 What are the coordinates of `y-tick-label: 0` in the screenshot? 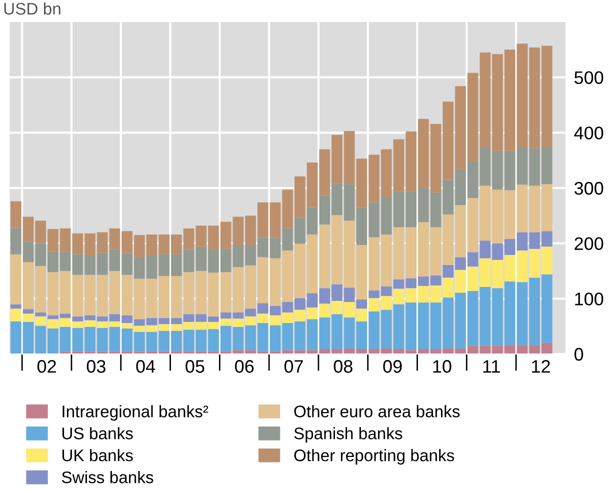 It's located at (579, 354).